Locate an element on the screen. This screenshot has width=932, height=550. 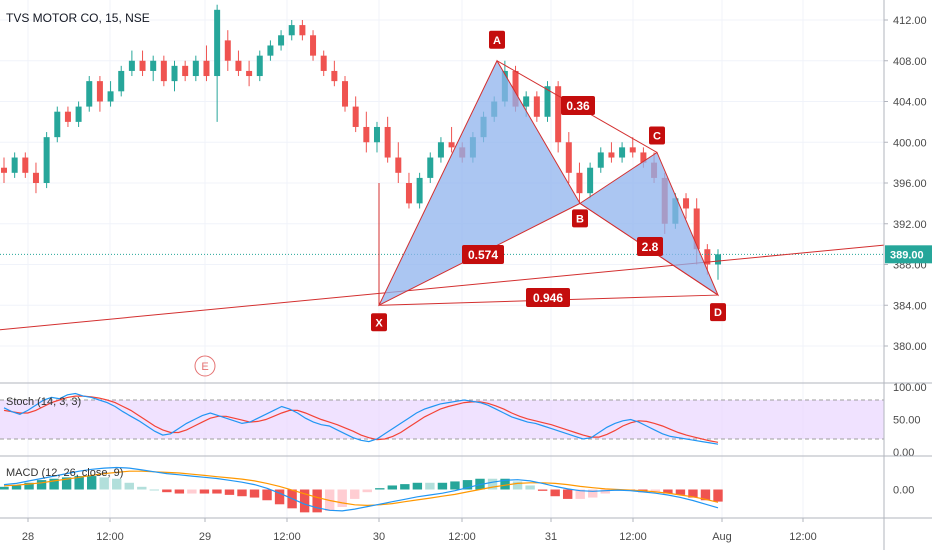
price-tick-label: 396.00 is located at coordinates (910, 184).